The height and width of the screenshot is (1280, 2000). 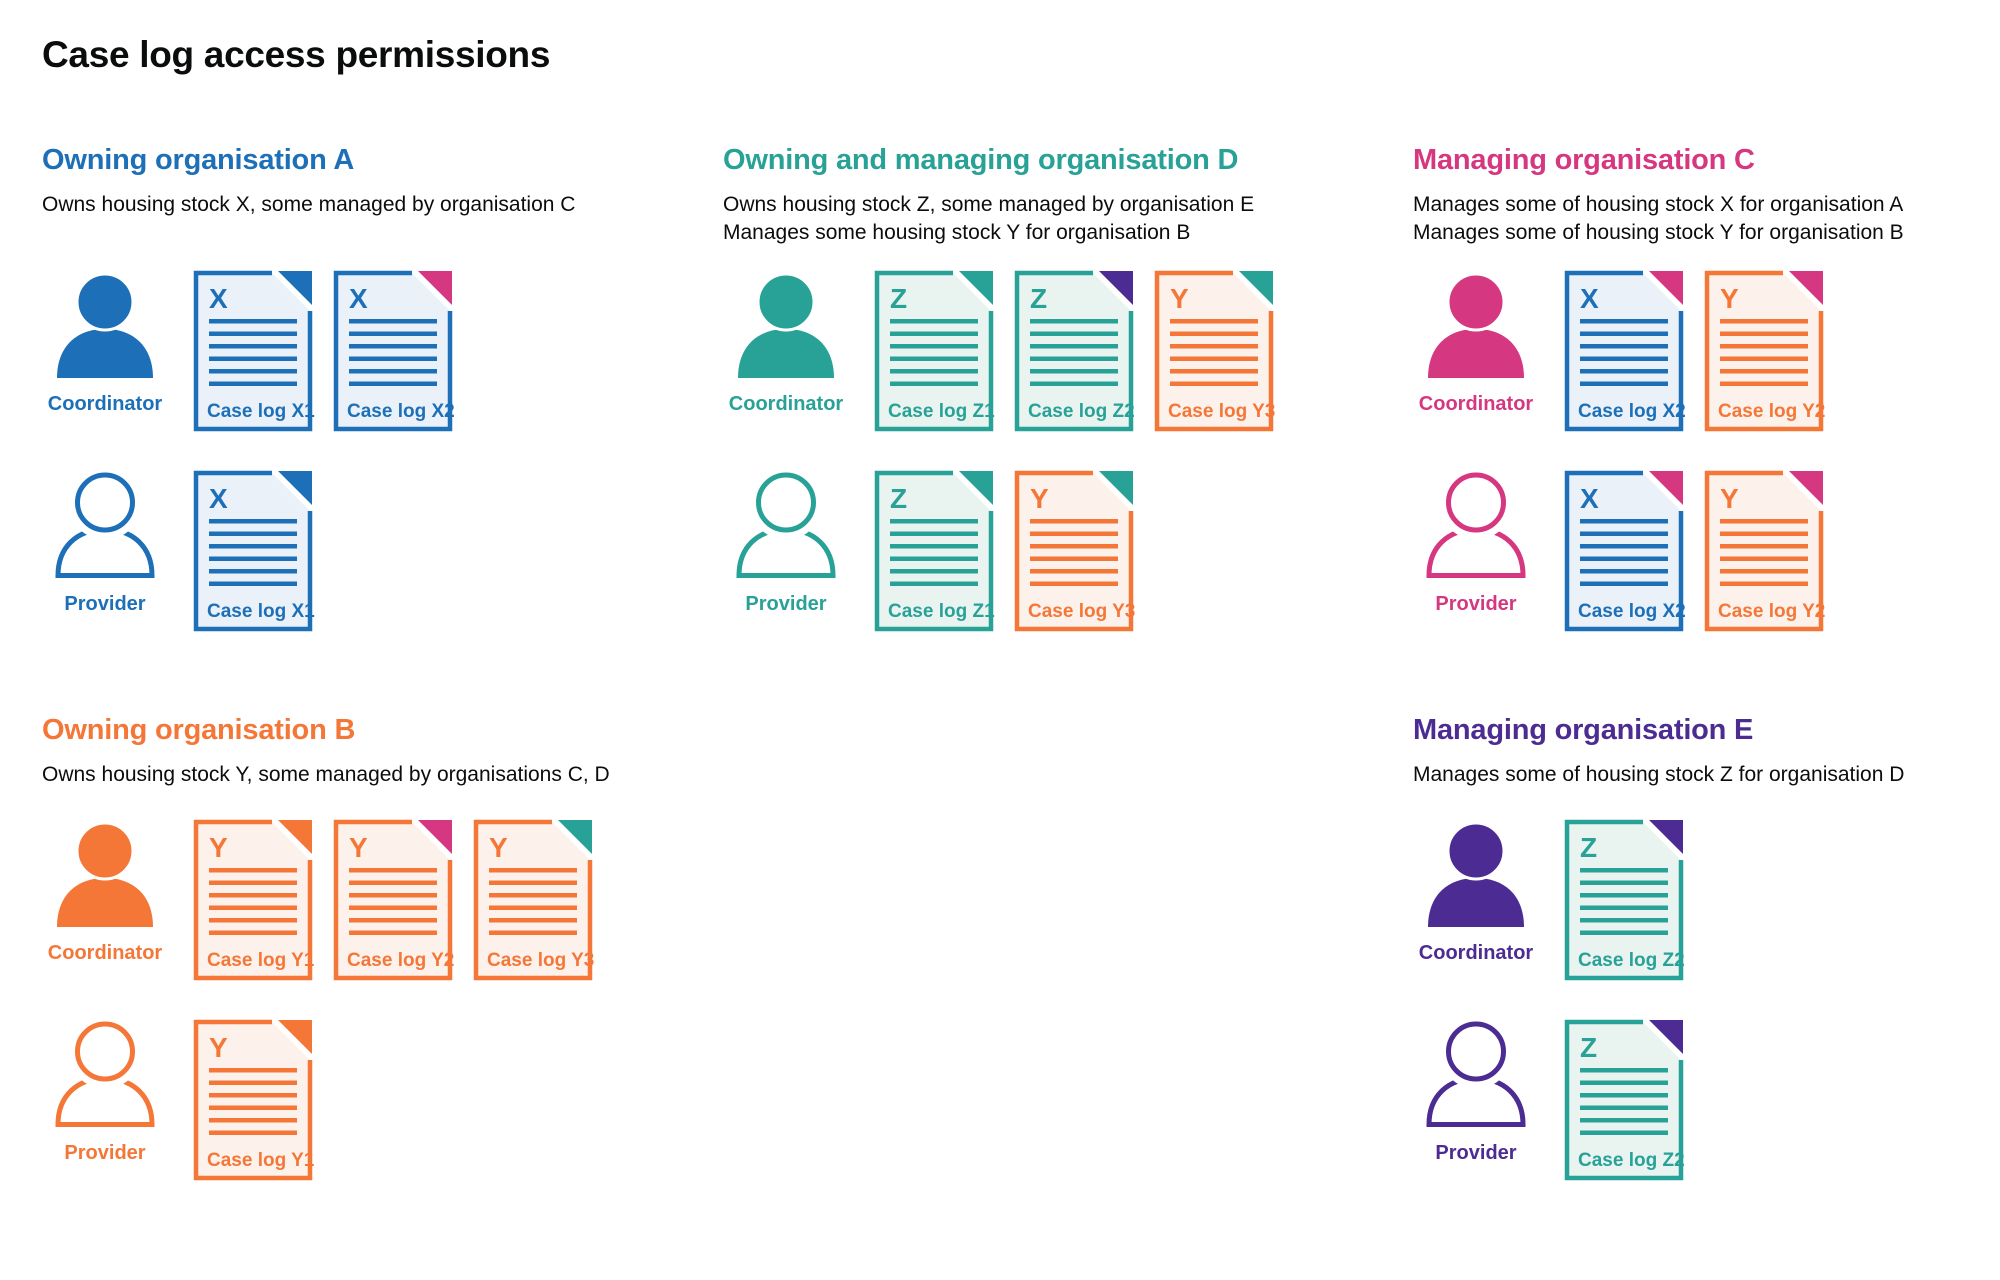 I want to click on coordinator-row: Coordinator X Case log X1 X Case log X2, so click(x=258, y=351).